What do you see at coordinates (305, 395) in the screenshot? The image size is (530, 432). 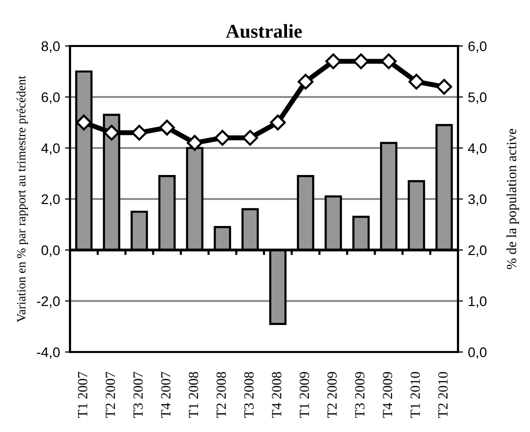 I see `x-tick-label: T1 2009` at bounding box center [305, 395].